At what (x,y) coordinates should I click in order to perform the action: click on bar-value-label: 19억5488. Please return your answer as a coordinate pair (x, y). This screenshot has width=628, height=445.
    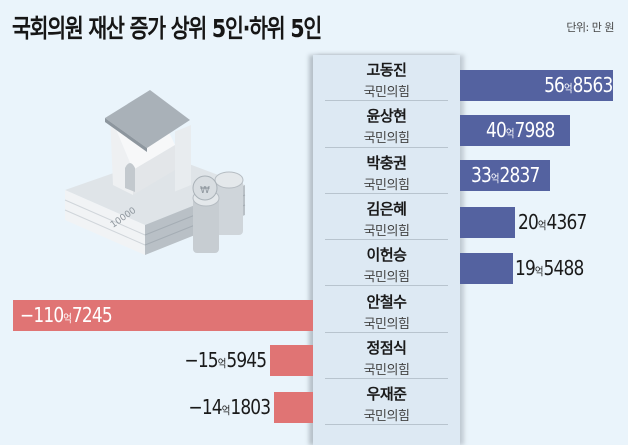
    Looking at the image, I should click on (549, 268).